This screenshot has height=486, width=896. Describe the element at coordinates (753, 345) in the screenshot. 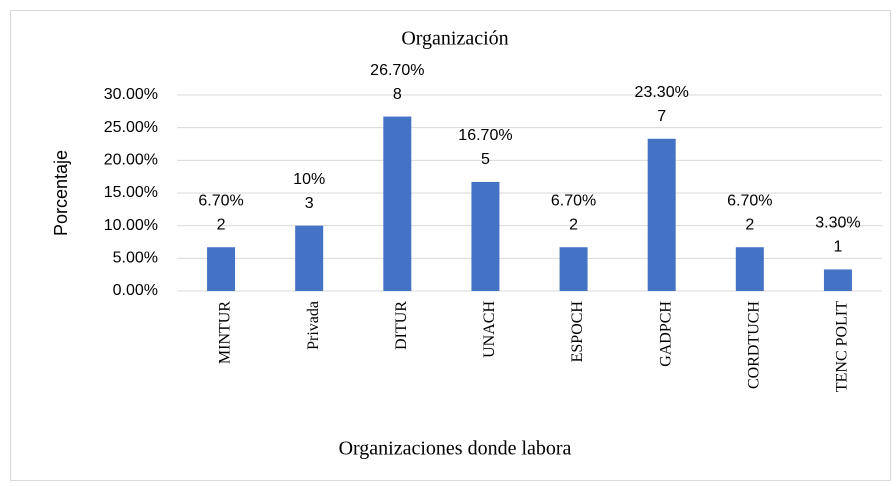

I see `x-tick-label: CORDTUCH` at that location.